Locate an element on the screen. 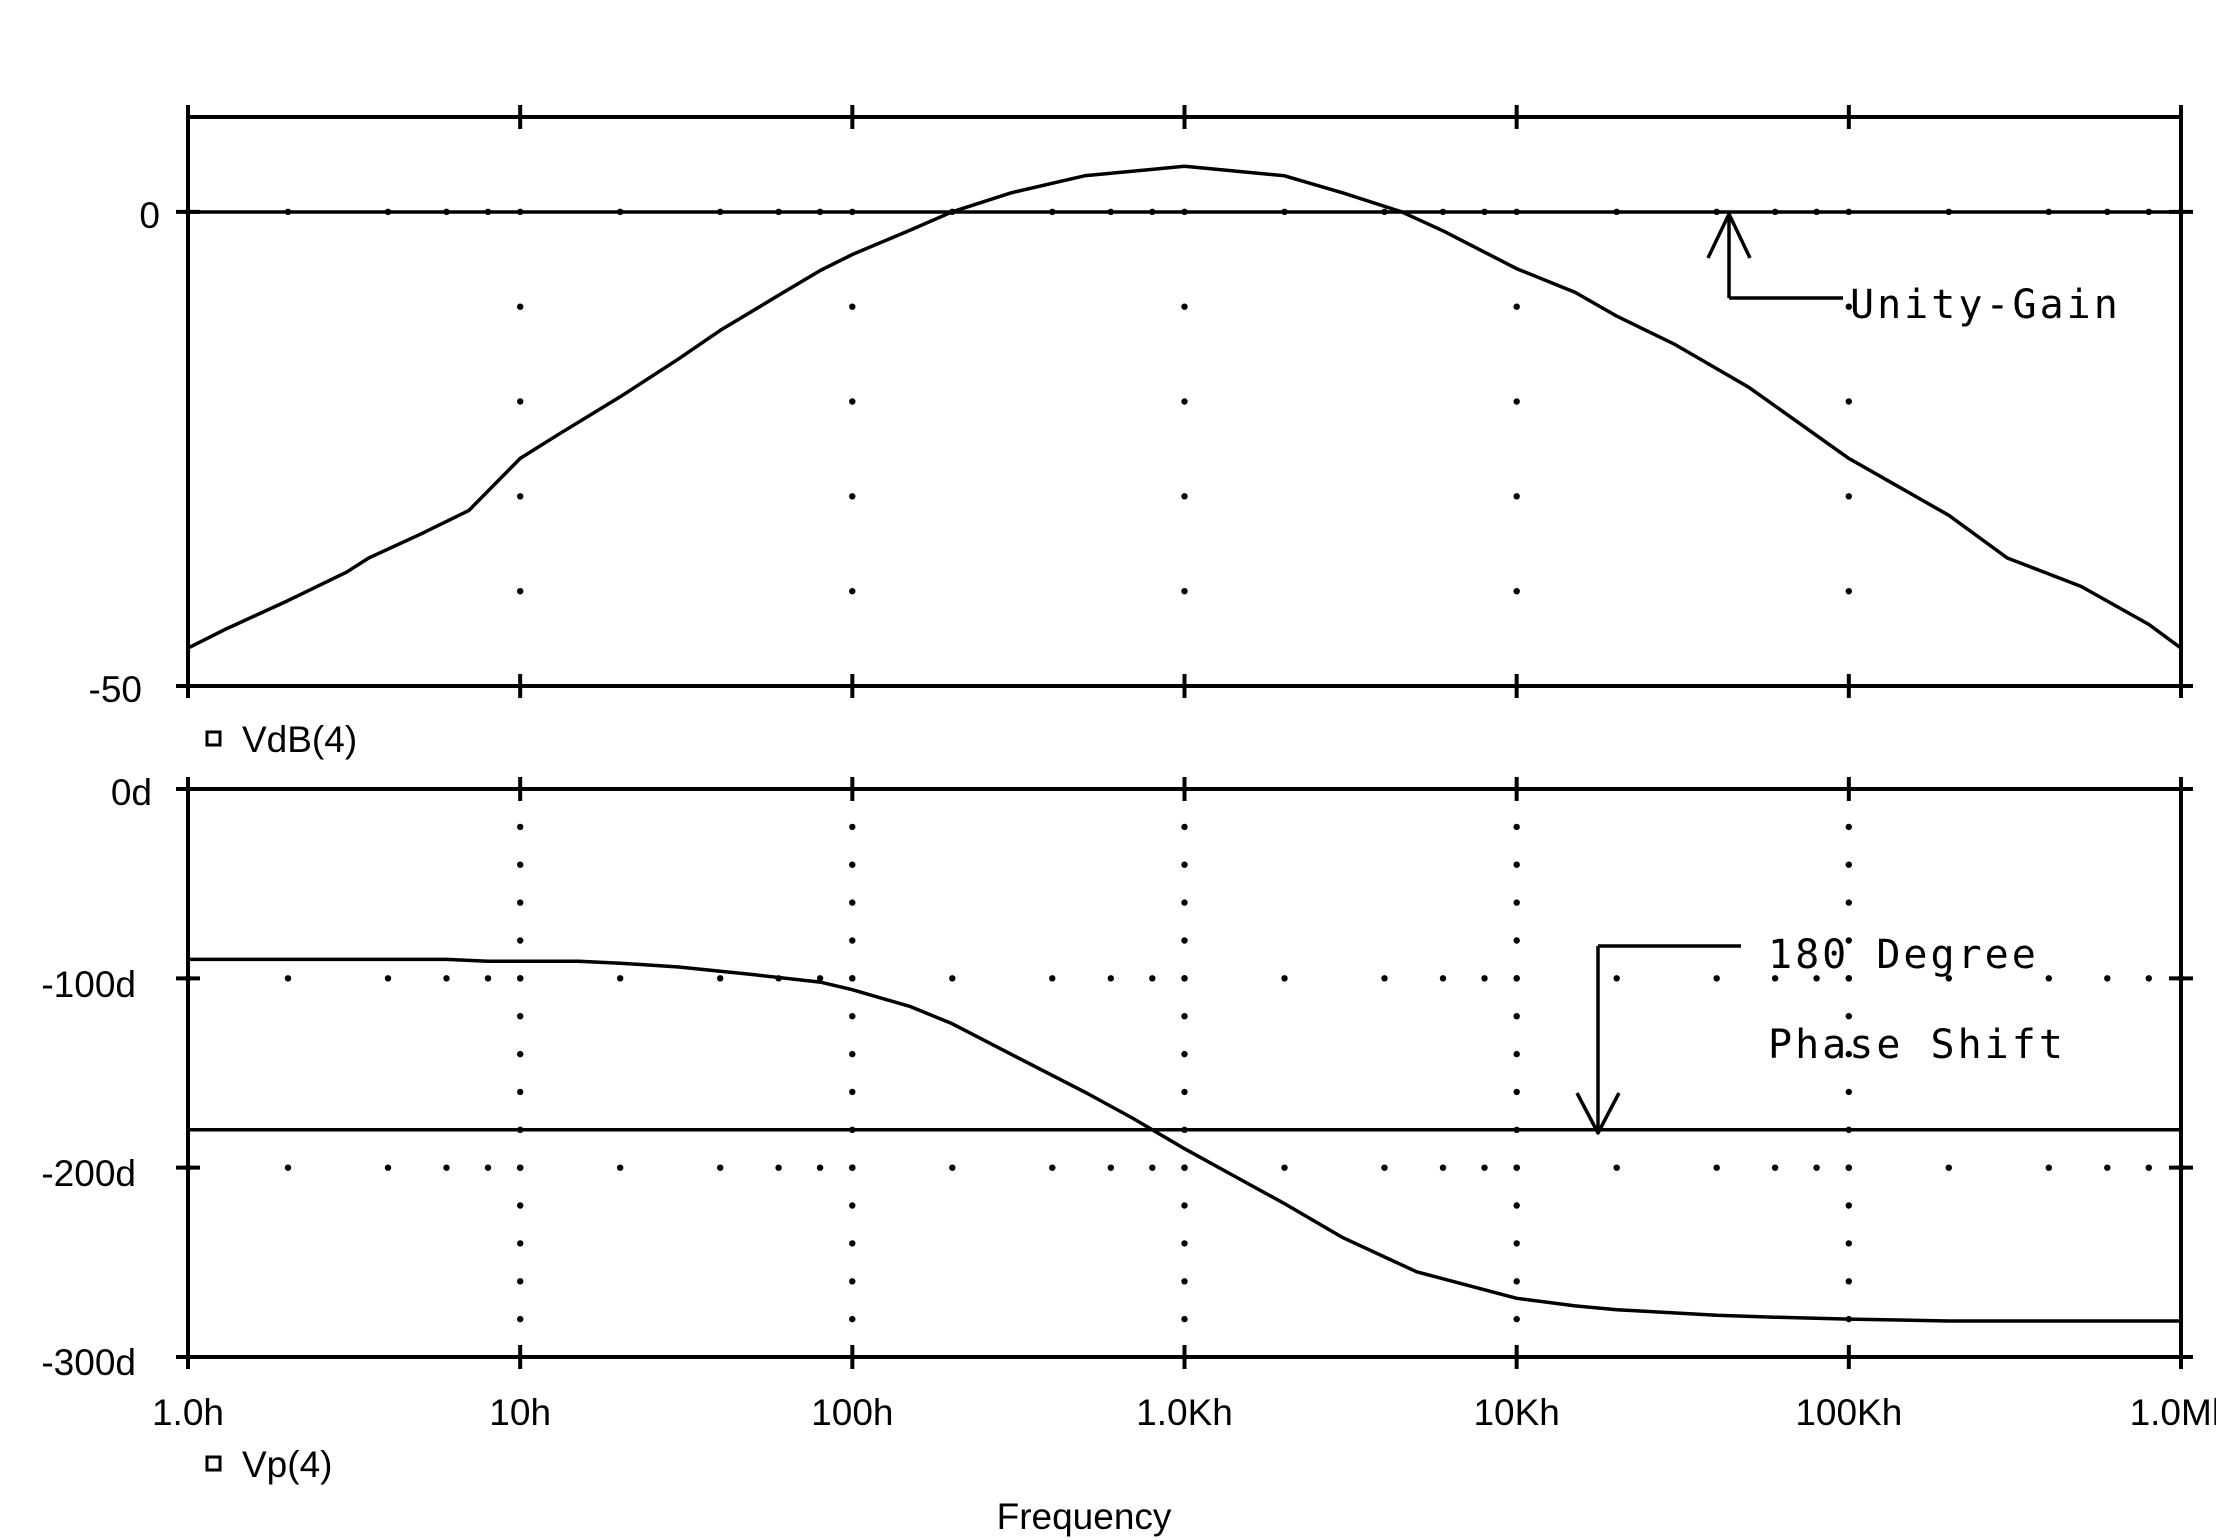 This screenshot has height=1540, width=2216. phase-ytick-label-3: -300d is located at coordinates (88, 1362).